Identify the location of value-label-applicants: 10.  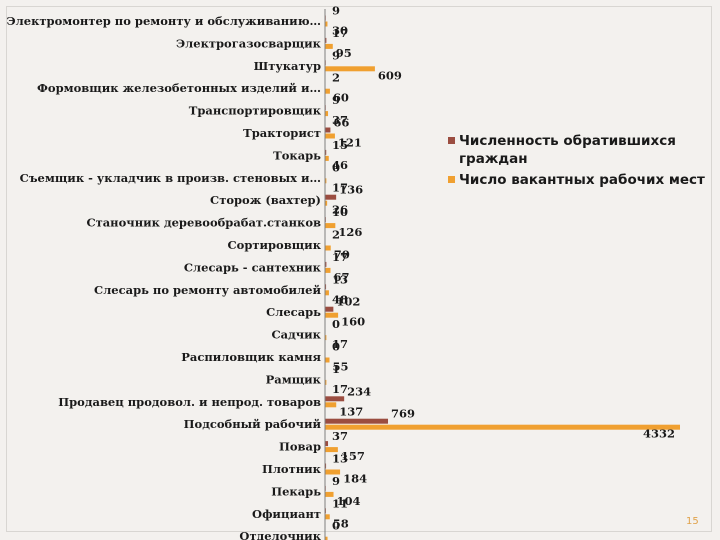
(340, 212).